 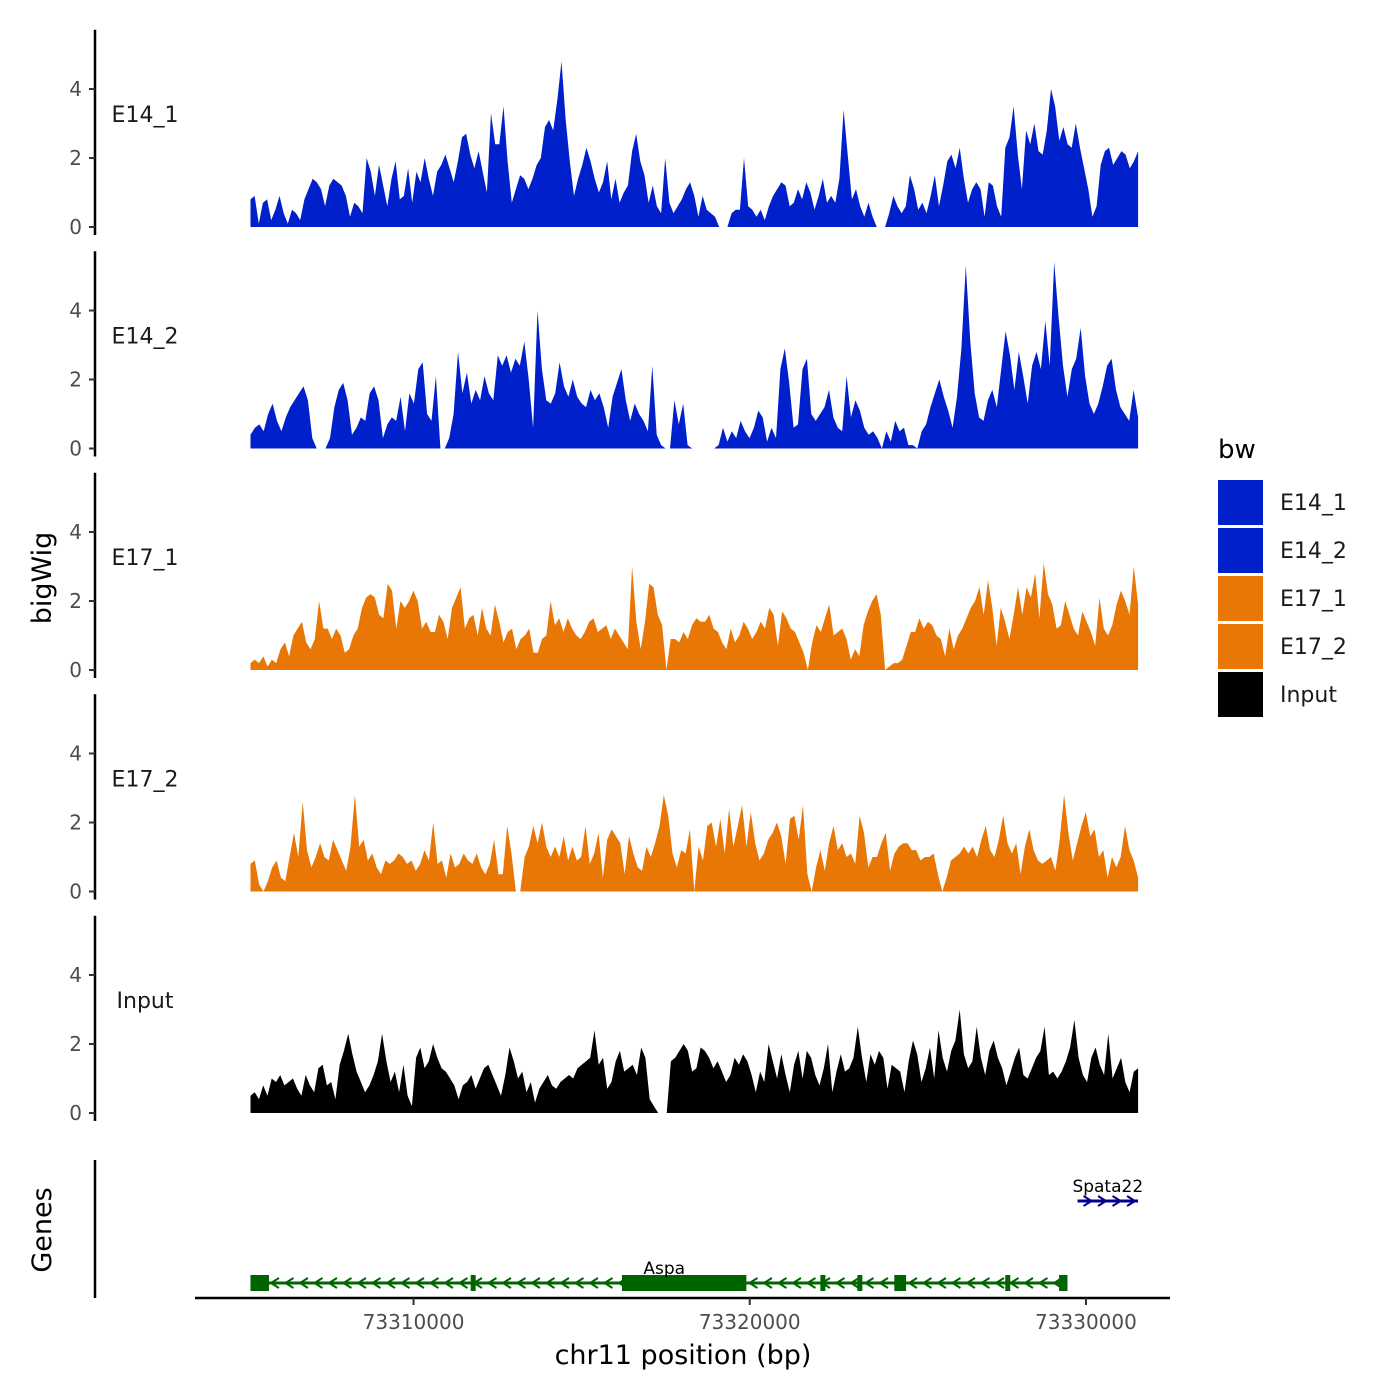 What do you see at coordinates (1308, 695) in the screenshot?
I see `legend-label: Input` at bounding box center [1308, 695].